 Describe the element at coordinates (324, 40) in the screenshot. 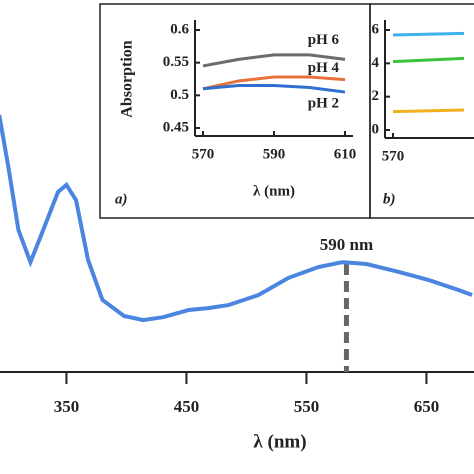

I see `series-label: pH 6` at that location.